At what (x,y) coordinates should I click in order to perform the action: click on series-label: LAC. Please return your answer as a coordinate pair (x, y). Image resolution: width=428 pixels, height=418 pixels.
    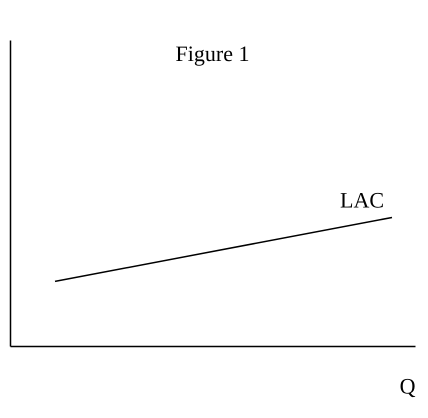
    Looking at the image, I should click on (362, 199).